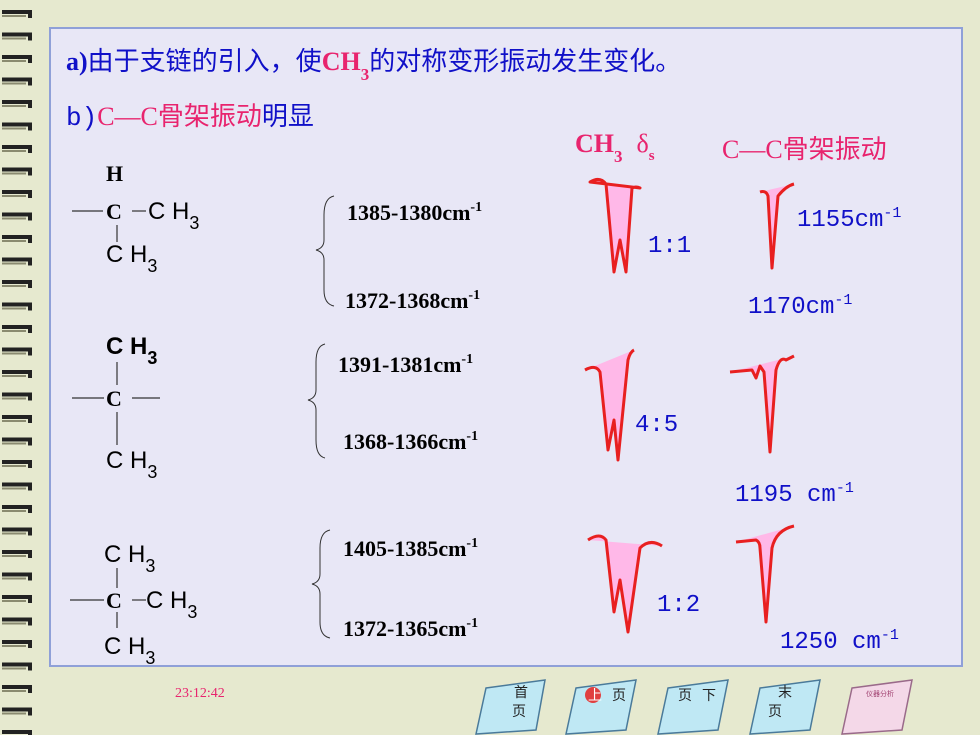  I want to click on line-b: b)C—C骨架振动明显, so click(190, 117).